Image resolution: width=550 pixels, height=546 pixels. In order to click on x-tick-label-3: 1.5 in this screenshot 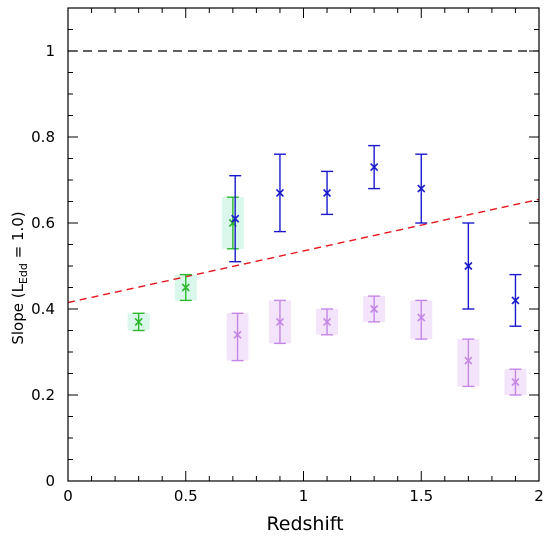, I will do `click(421, 496)`.